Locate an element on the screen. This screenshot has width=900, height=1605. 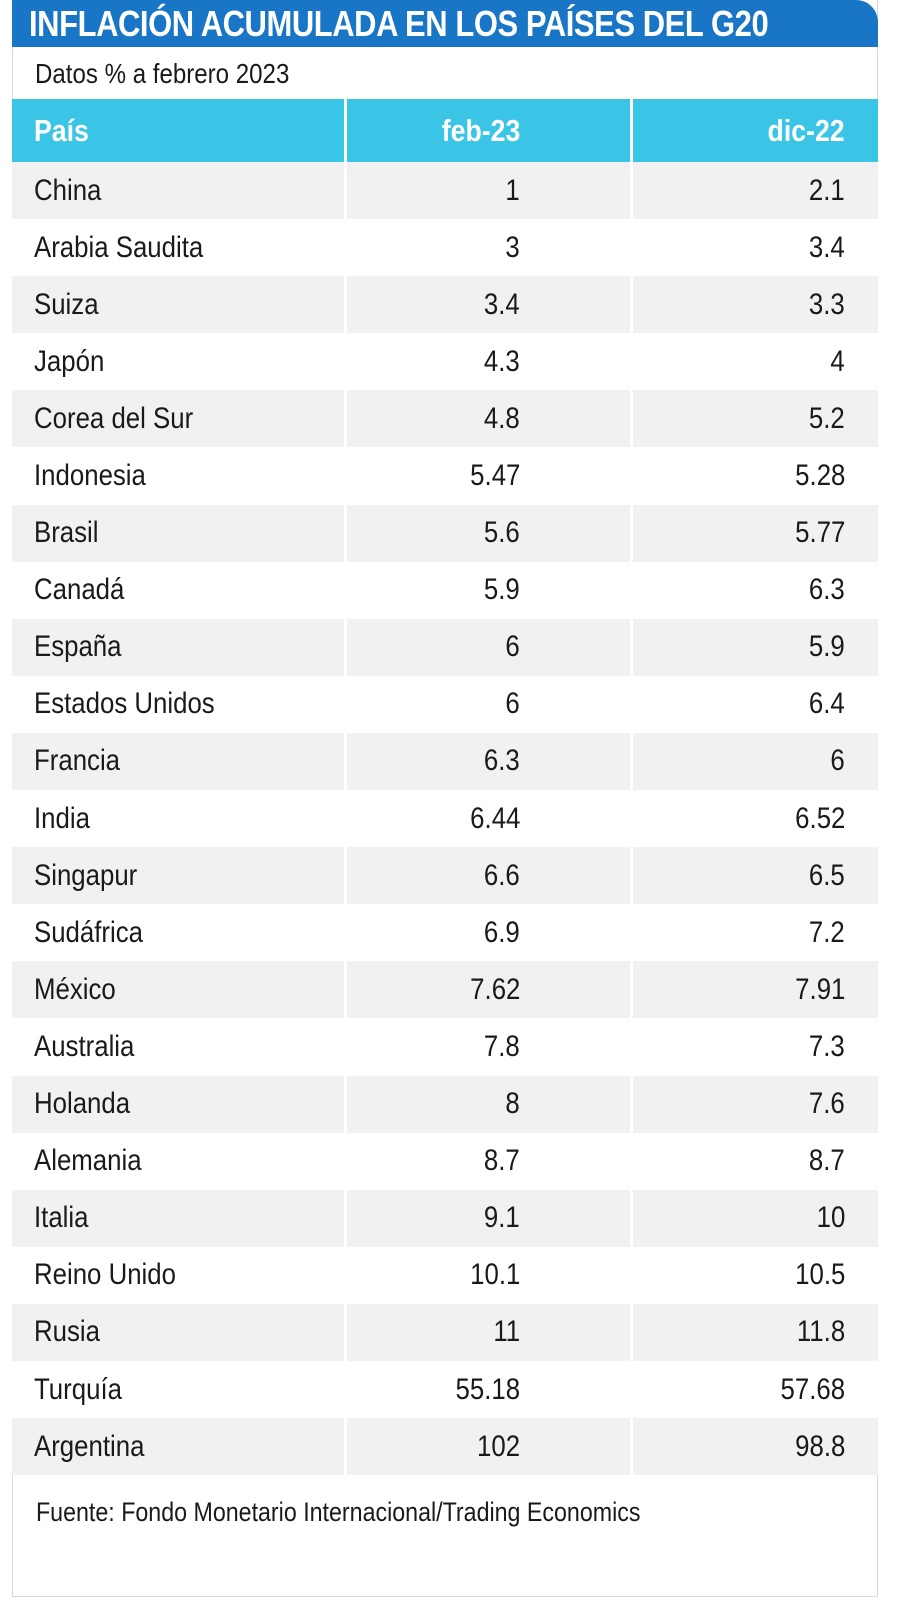
cell-value: Arabia Saudita is located at coordinates (119, 247).